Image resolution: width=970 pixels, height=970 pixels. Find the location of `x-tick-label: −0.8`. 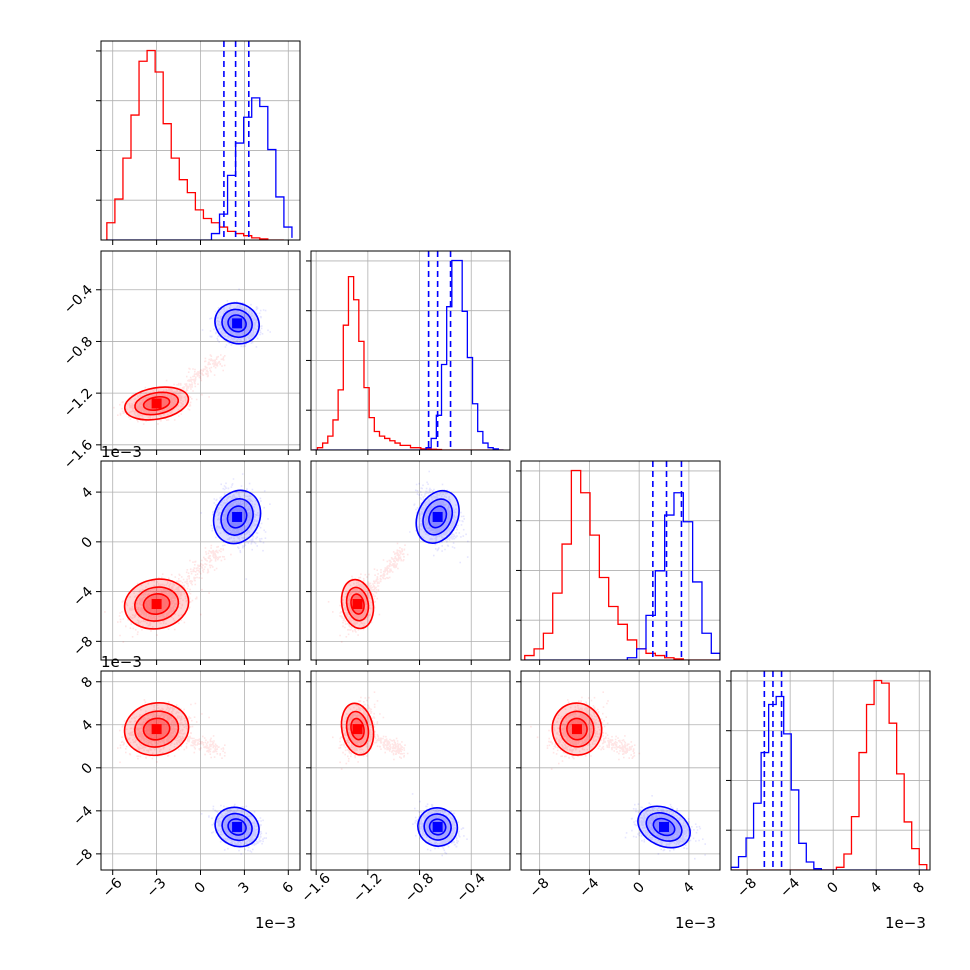

x-tick-label: −0.8 is located at coordinates (419, 887).